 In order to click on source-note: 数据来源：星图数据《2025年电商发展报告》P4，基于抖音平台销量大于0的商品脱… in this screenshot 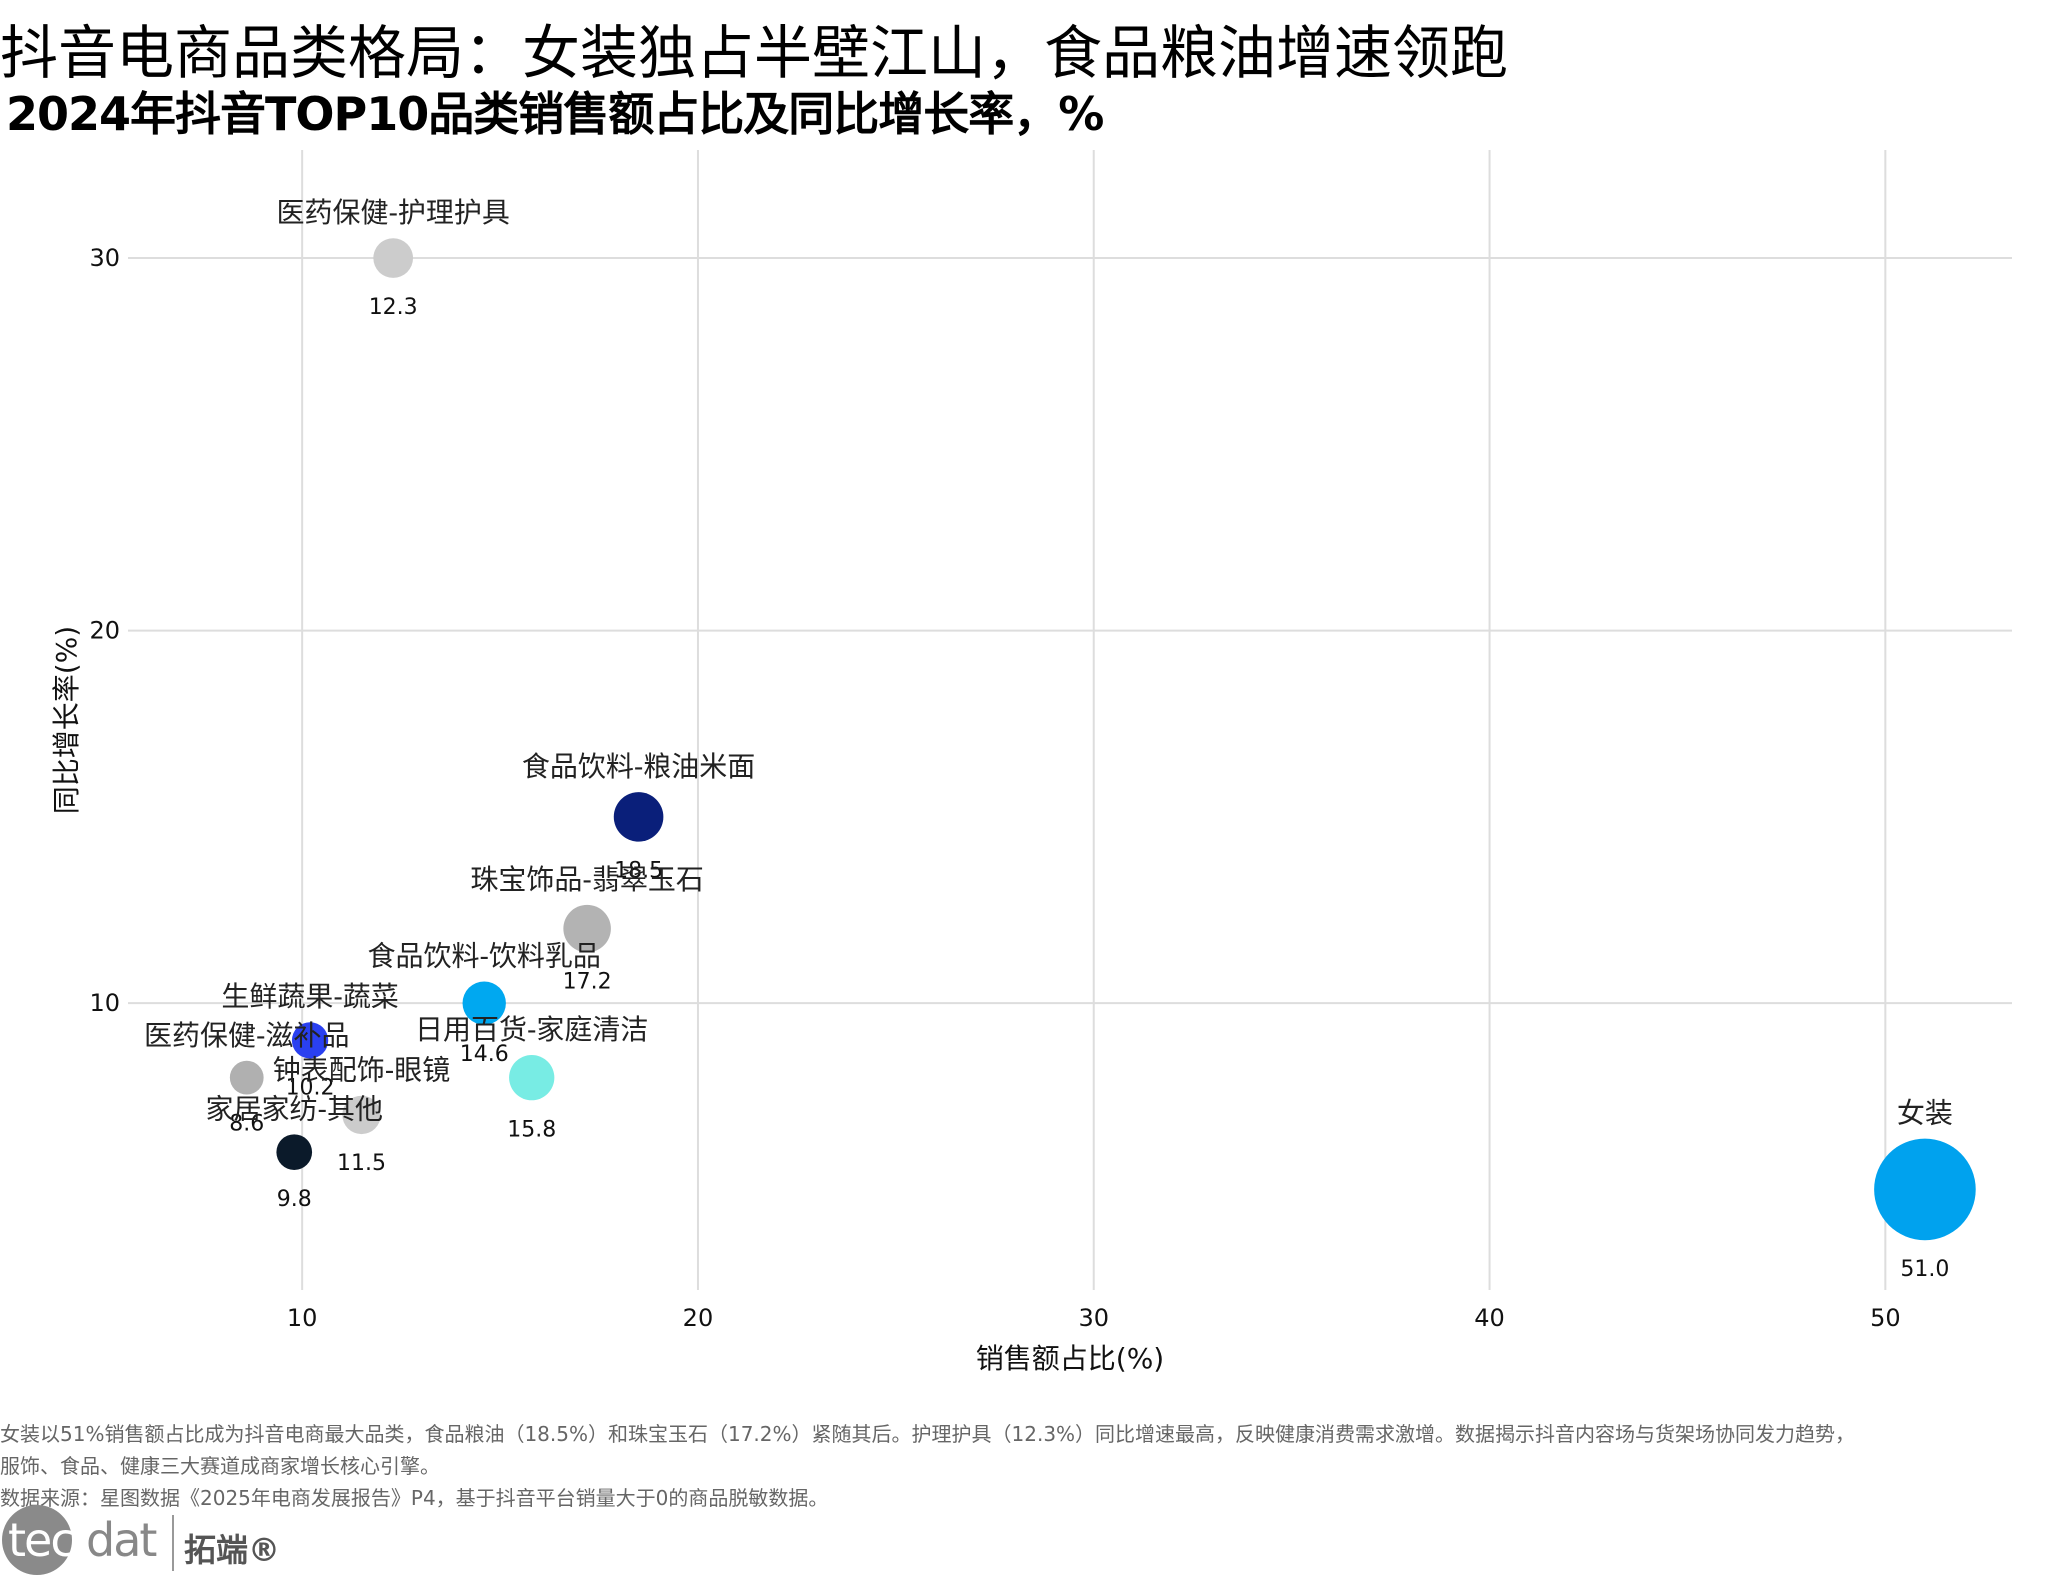, I will do `click(414, 1498)`.